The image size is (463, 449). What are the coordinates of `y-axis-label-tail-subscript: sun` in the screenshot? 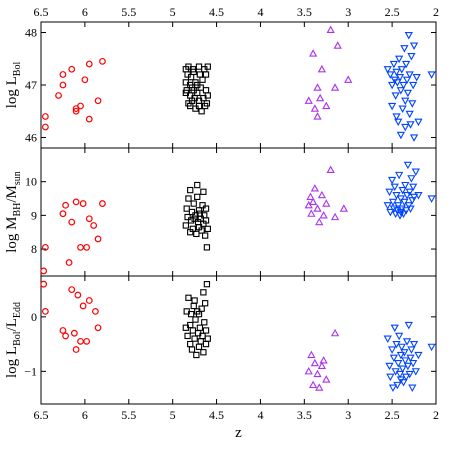 It's located at (17, 178).